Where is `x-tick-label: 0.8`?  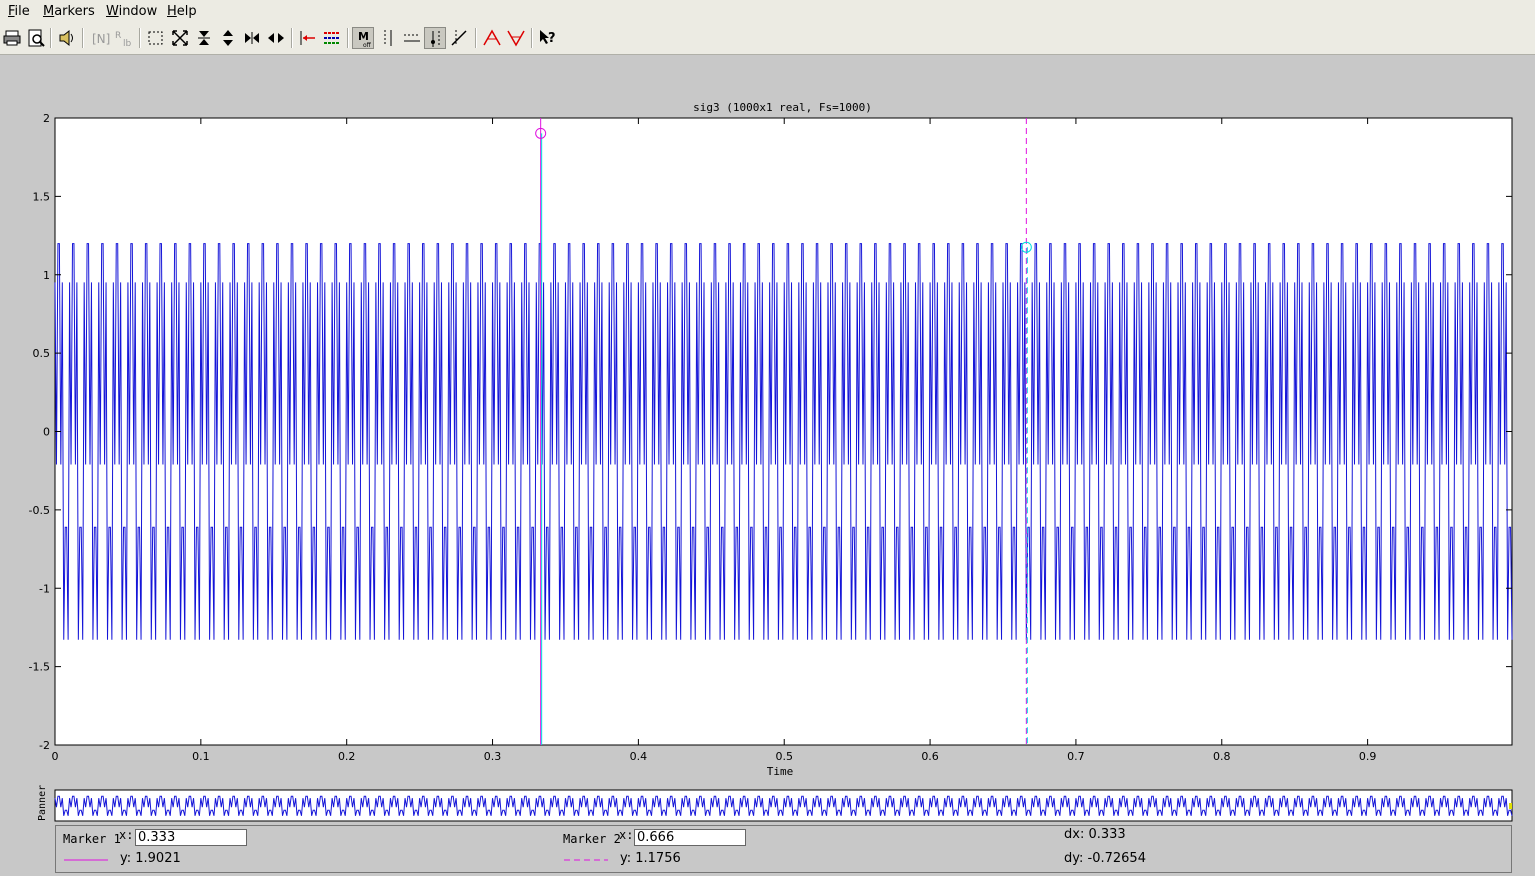 x-tick-label: 0.8 is located at coordinates (1222, 756).